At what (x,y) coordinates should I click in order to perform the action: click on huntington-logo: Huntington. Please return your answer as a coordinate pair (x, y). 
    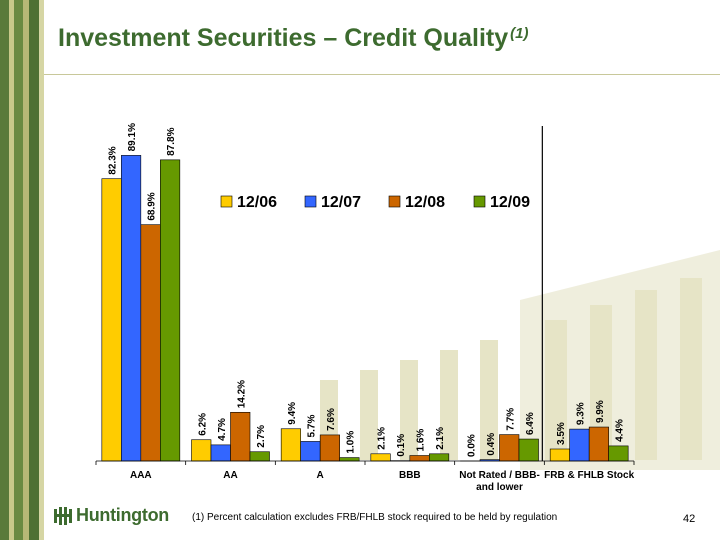
    Looking at the image, I should click on (111, 515).